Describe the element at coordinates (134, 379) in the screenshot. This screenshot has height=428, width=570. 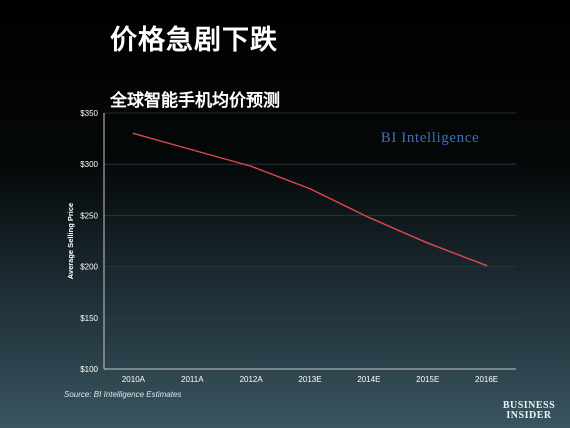
I see `x-tick-label: 2010A` at that location.